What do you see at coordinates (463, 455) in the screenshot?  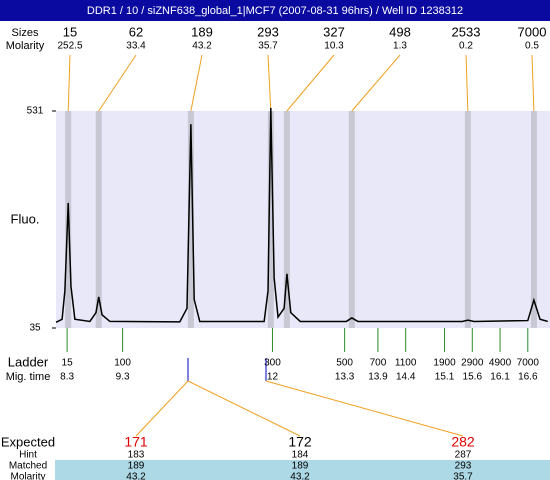 I see `table-cell: 287` at bounding box center [463, 455].